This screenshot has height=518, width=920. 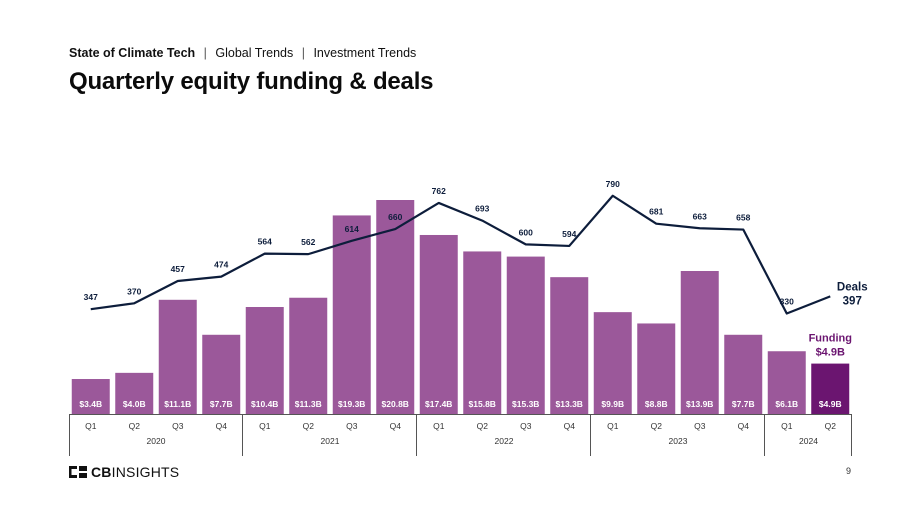 What do you see at coordinates (482, 404) in the screenshot?
I see `funding-bar-label: $15.8B` at bounding box center [482, 404].